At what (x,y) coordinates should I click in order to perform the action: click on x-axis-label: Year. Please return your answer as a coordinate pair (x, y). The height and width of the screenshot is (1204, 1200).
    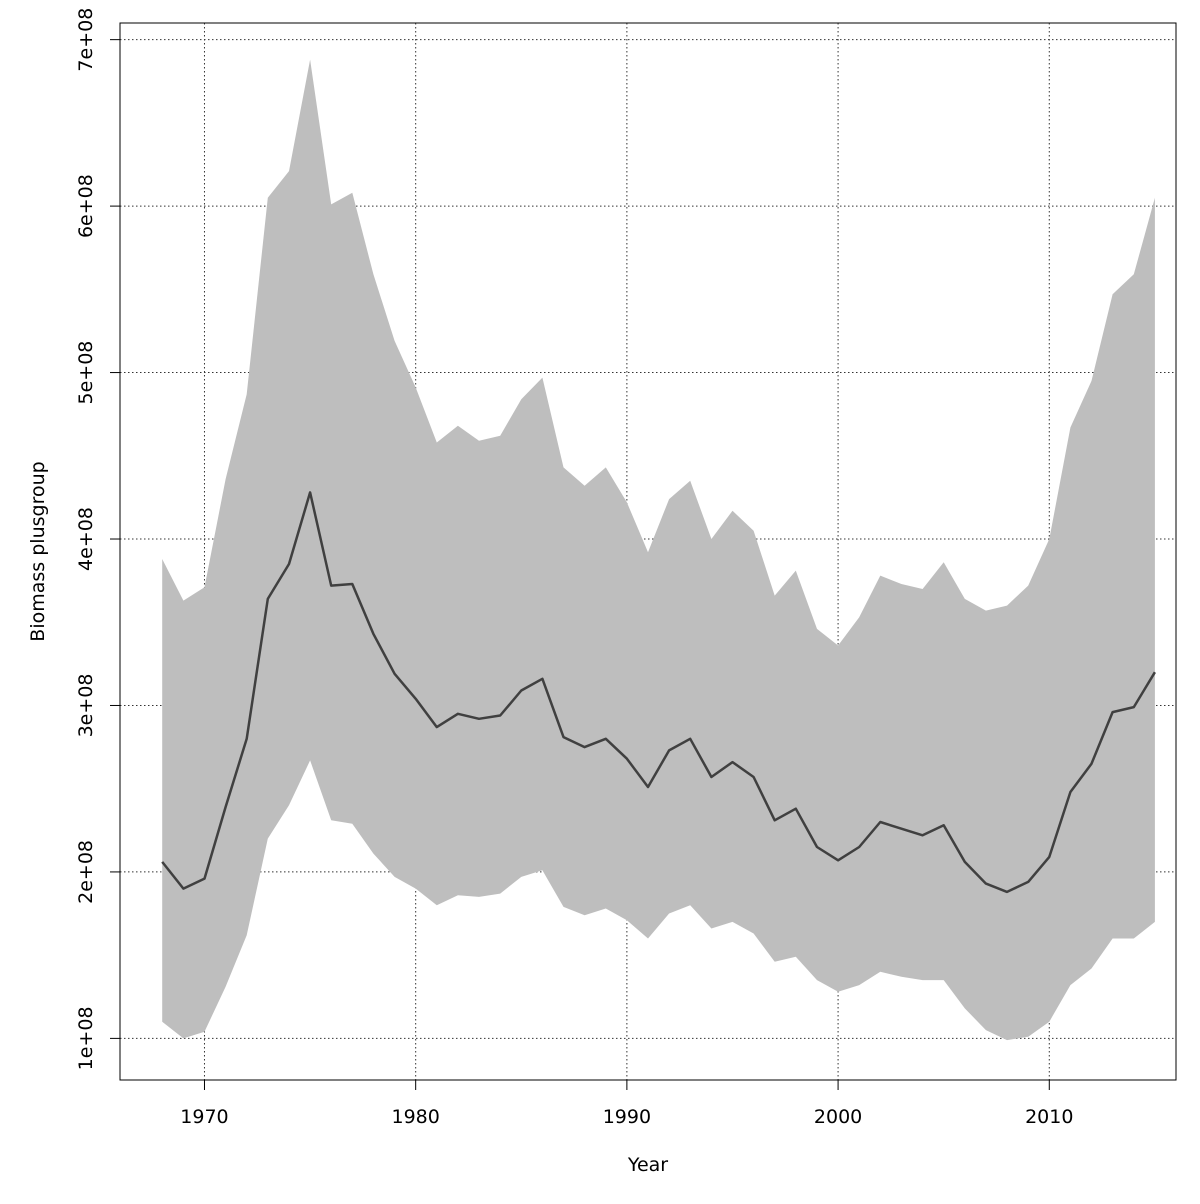
    Looking at the image, I should click on (647, 1165).